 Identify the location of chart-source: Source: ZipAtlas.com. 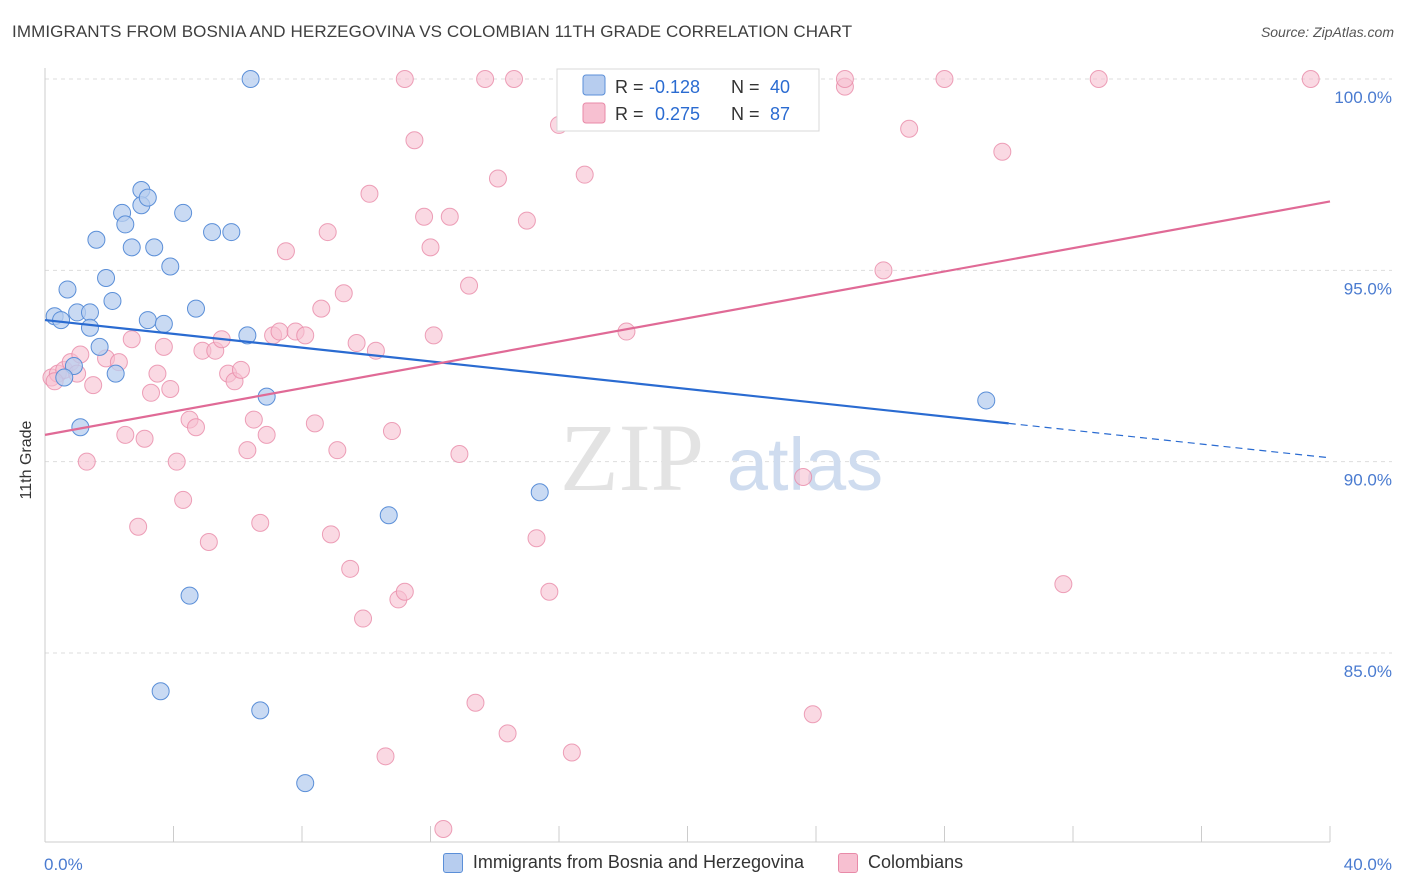
(1327, 32).